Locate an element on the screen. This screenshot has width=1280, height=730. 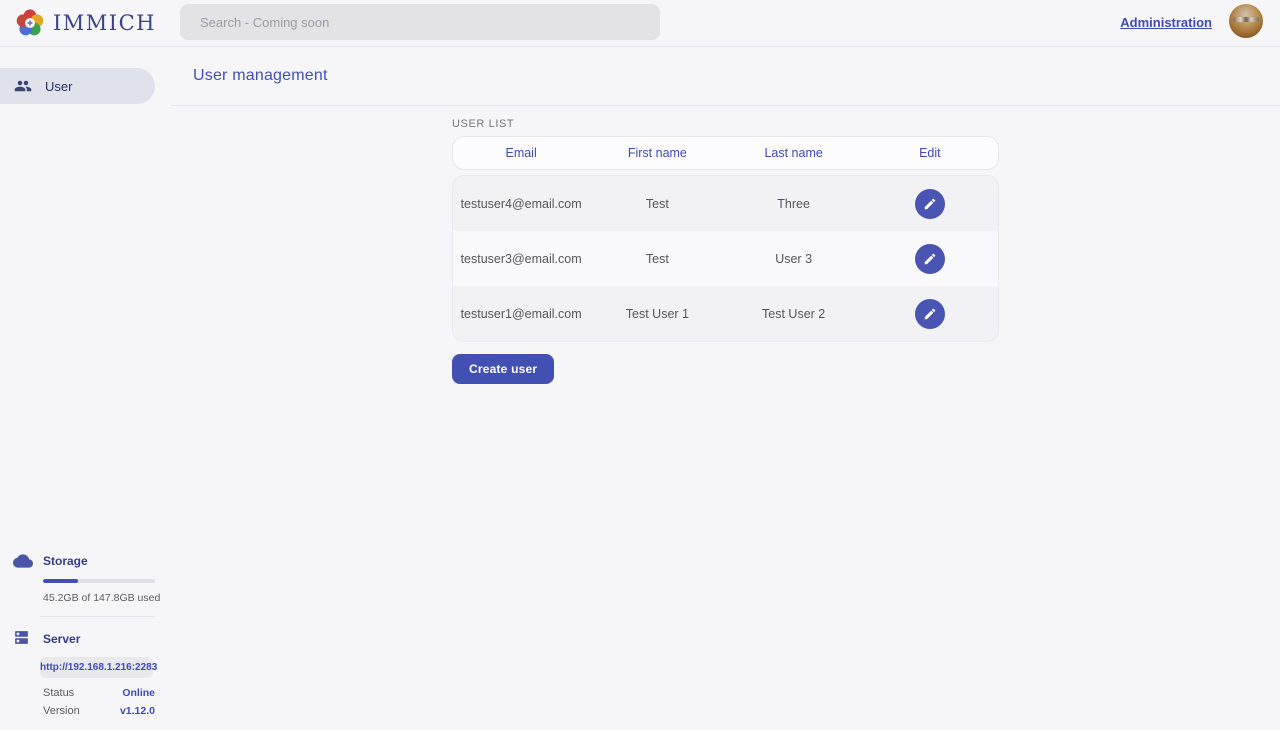
server-status-row: Status Online is located at coordinates (99, 693).